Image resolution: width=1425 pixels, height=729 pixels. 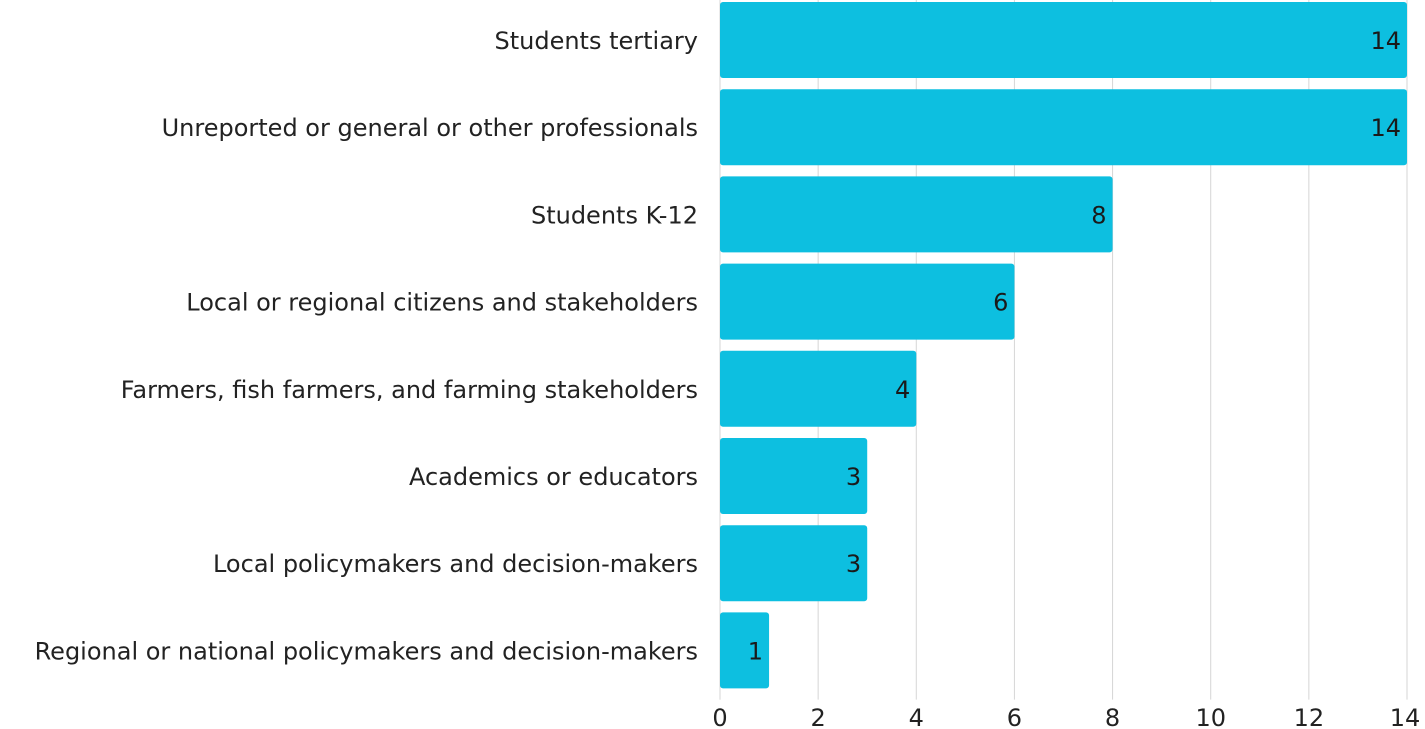 I want to click on x-tick-label: 10, so click(x=1210, y=716).